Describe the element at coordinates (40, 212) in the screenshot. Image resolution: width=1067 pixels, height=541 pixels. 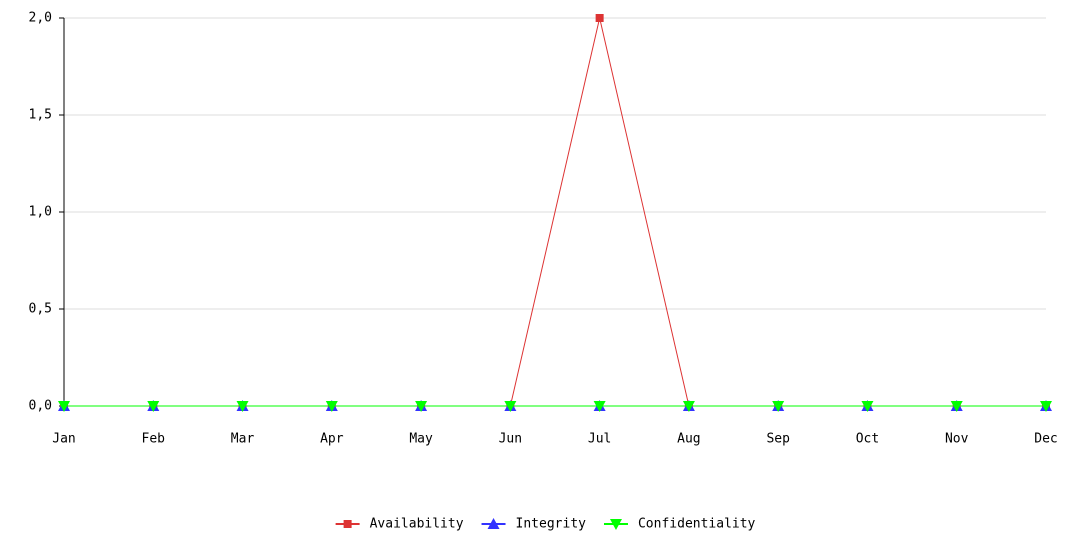
I see `y-tick-label: 1,0` at that location.